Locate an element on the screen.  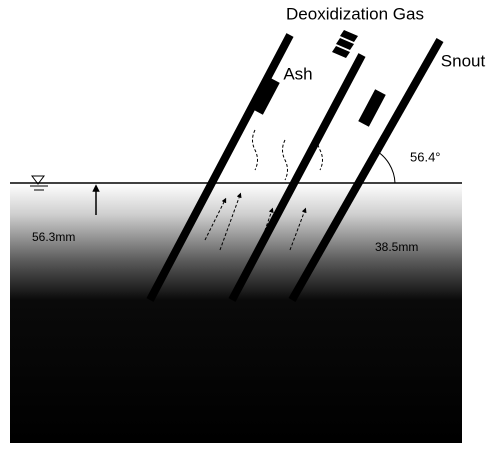
lance is located at coordinates (297, 177).